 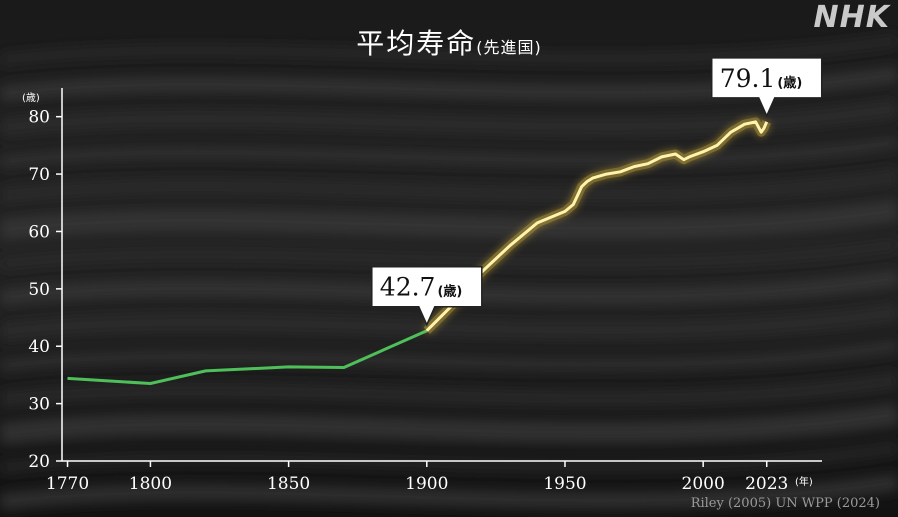 What do you see at coordinates (509, 47) in the screenshot?
I see `title-subtitle: (先進国)` at bounding box center [509, 47].